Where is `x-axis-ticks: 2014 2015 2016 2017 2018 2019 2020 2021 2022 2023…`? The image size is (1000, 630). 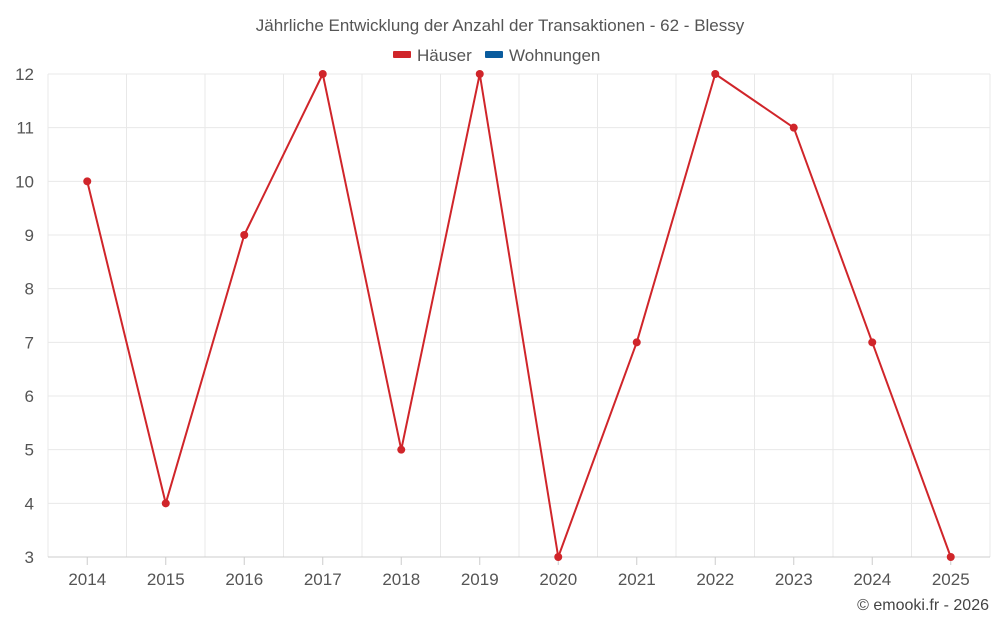
x-axis-ticks: 2014 2015 2016 2017 2018 2019 2020 2021 2022 2023… is located at coordinates (518, 579).